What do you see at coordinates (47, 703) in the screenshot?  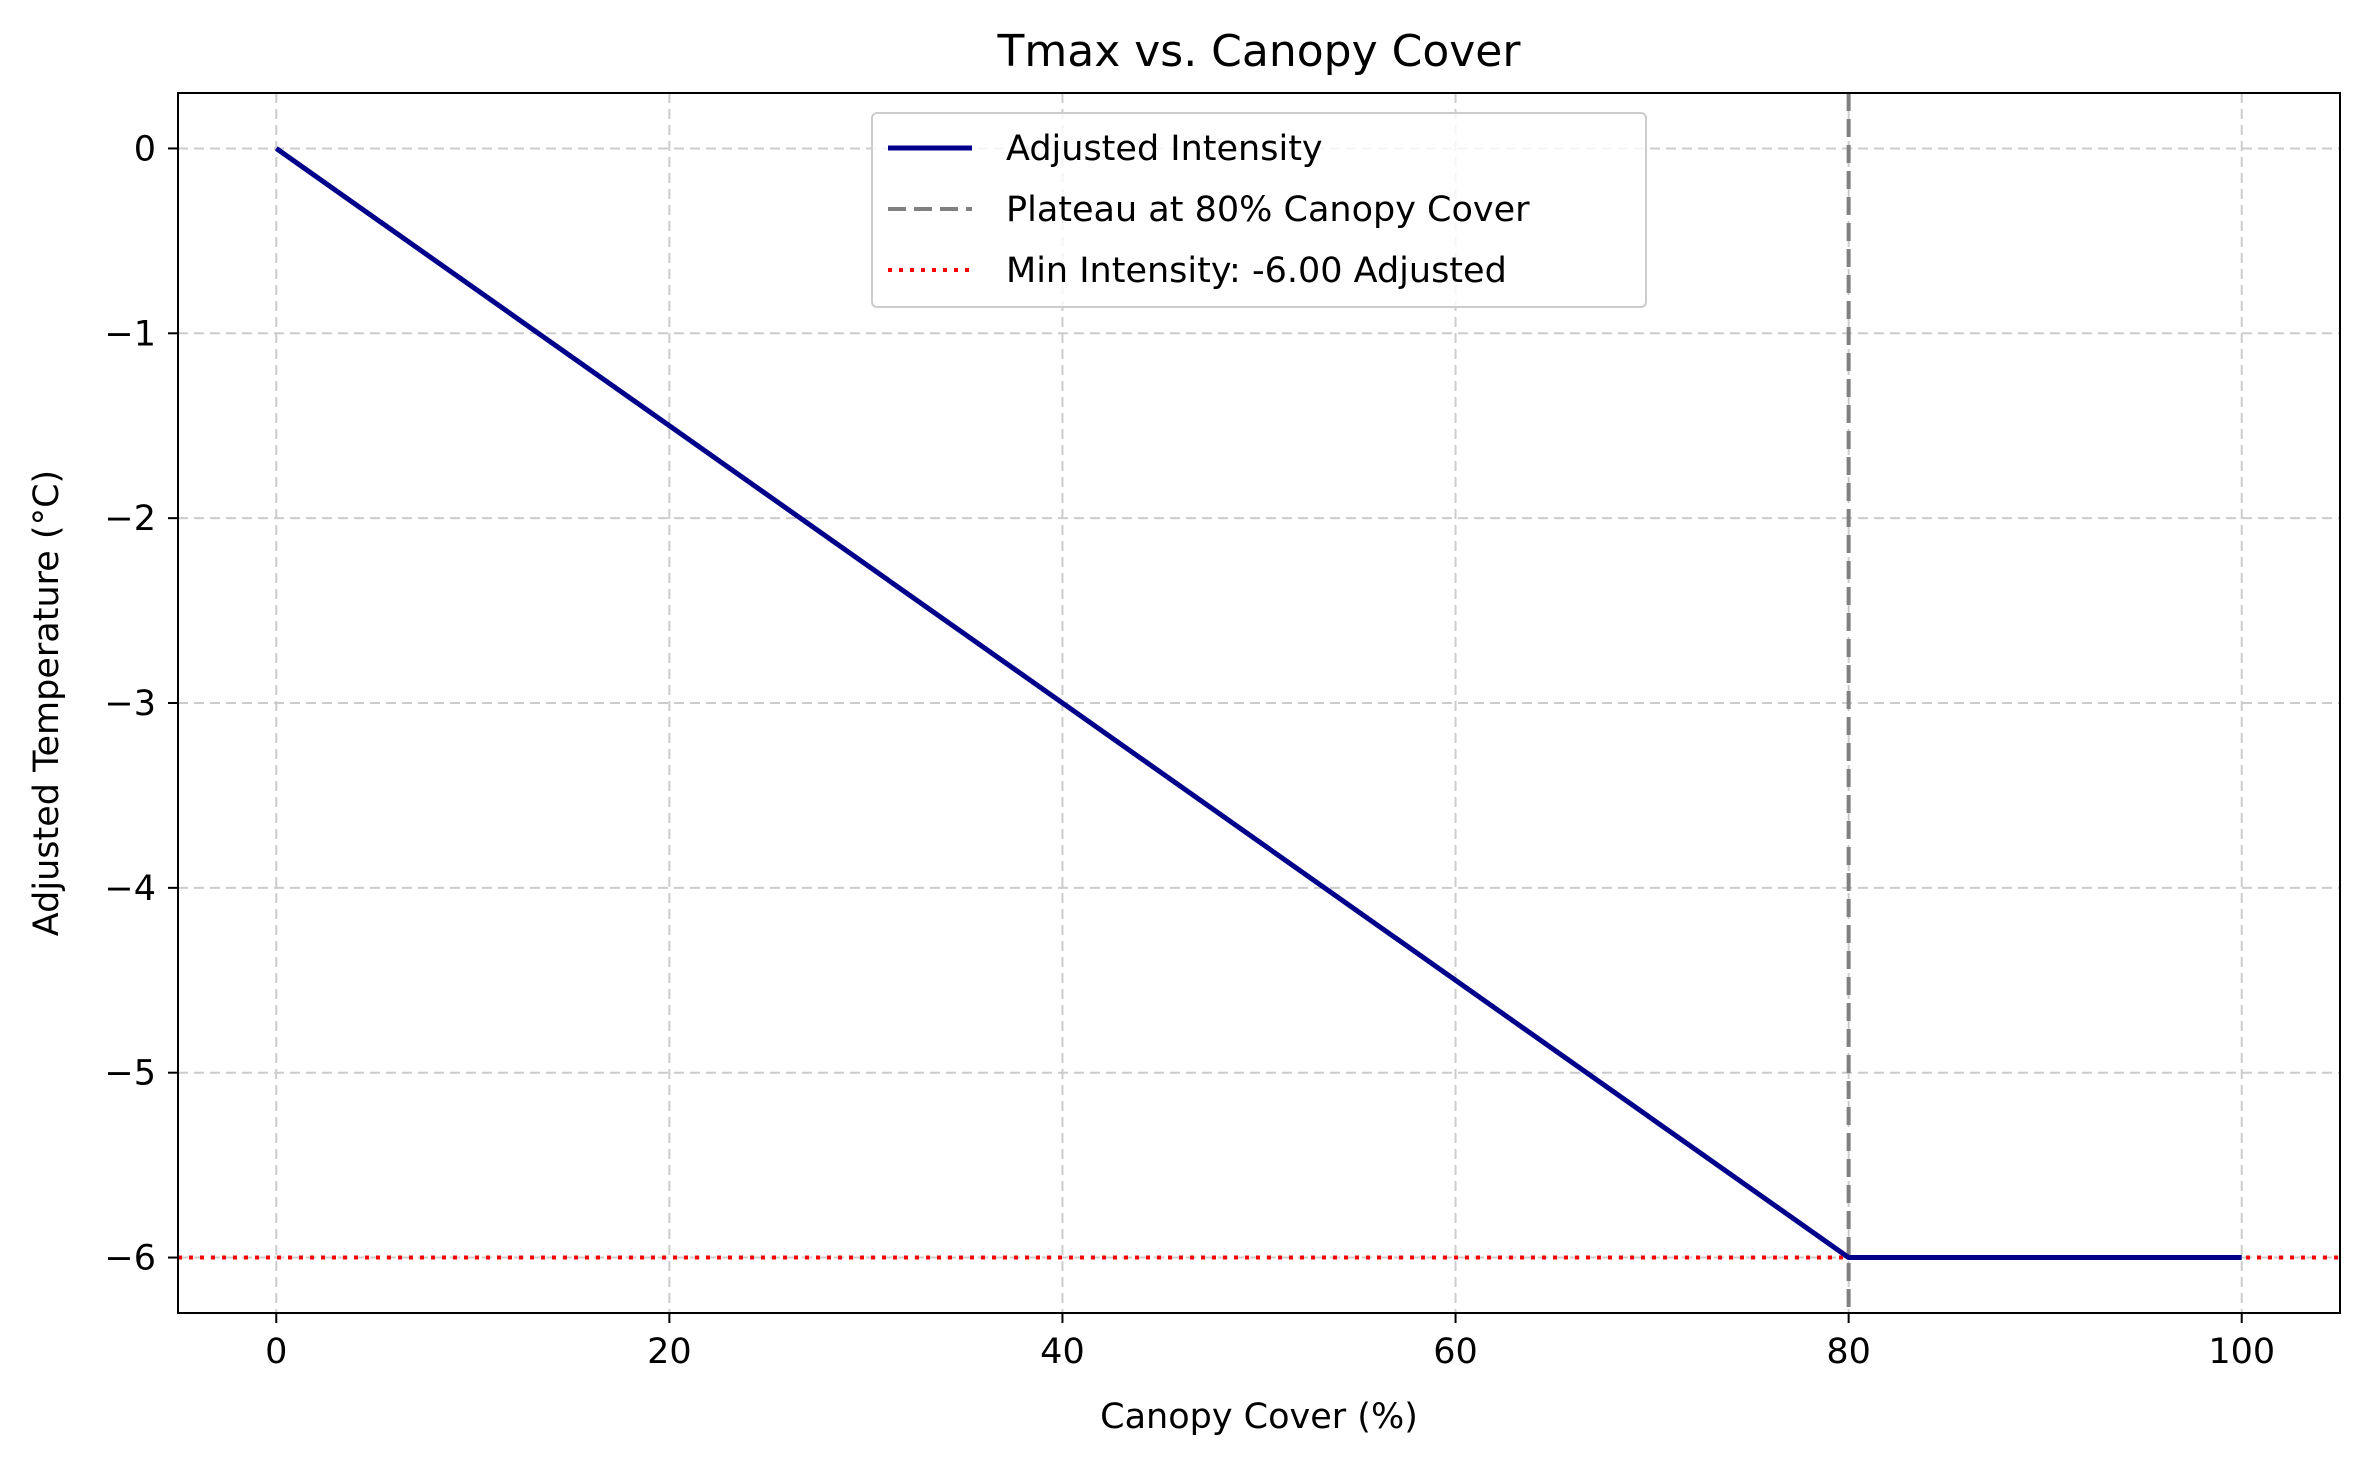 I see `y-axis-label: Adjusted Temperature (°C)` at bounding box center [47, 703].